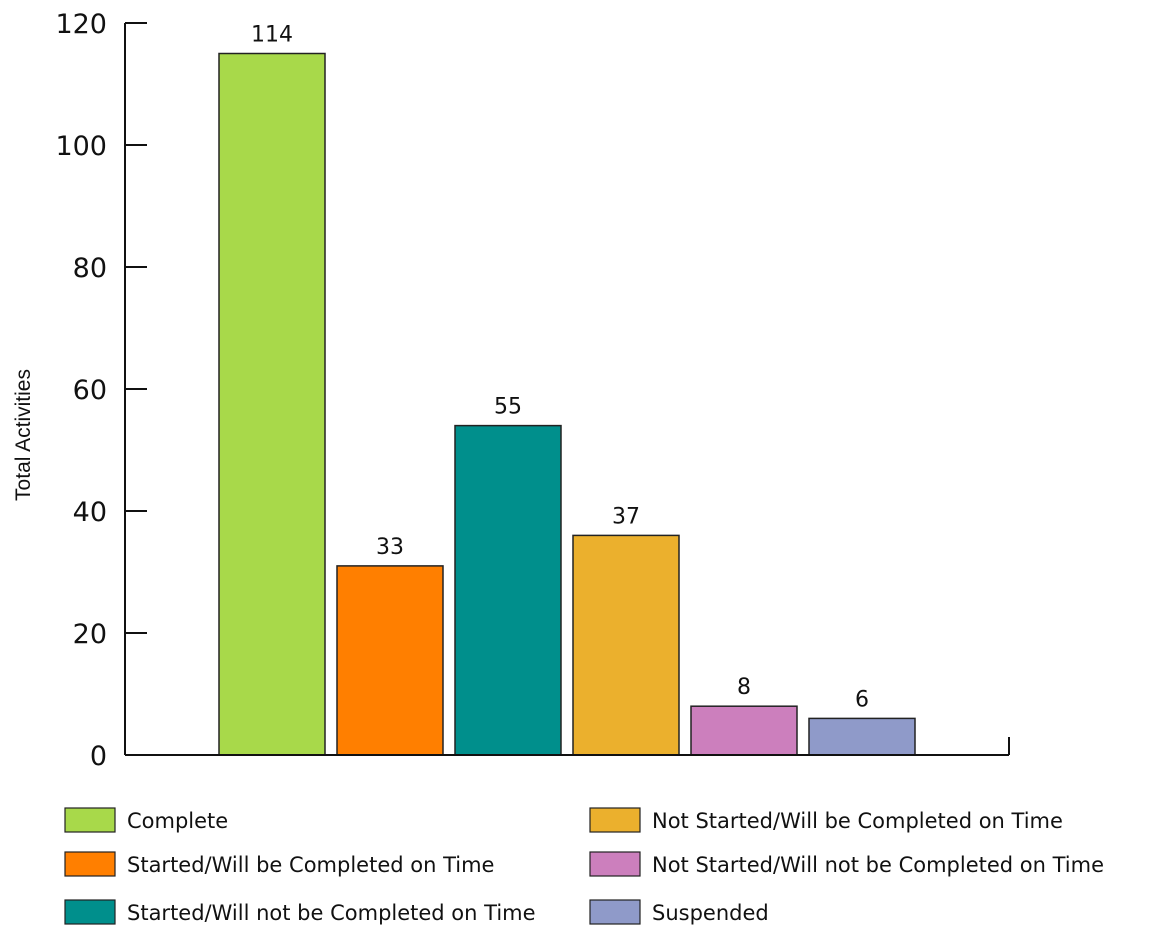 The height and width of the screenshot is (925, 1164). What do you see at coordinates (331, 913) in the screenshot?
I see `legend-label: Started/Will not be Completed on Time` at bounding box center [331, 913].